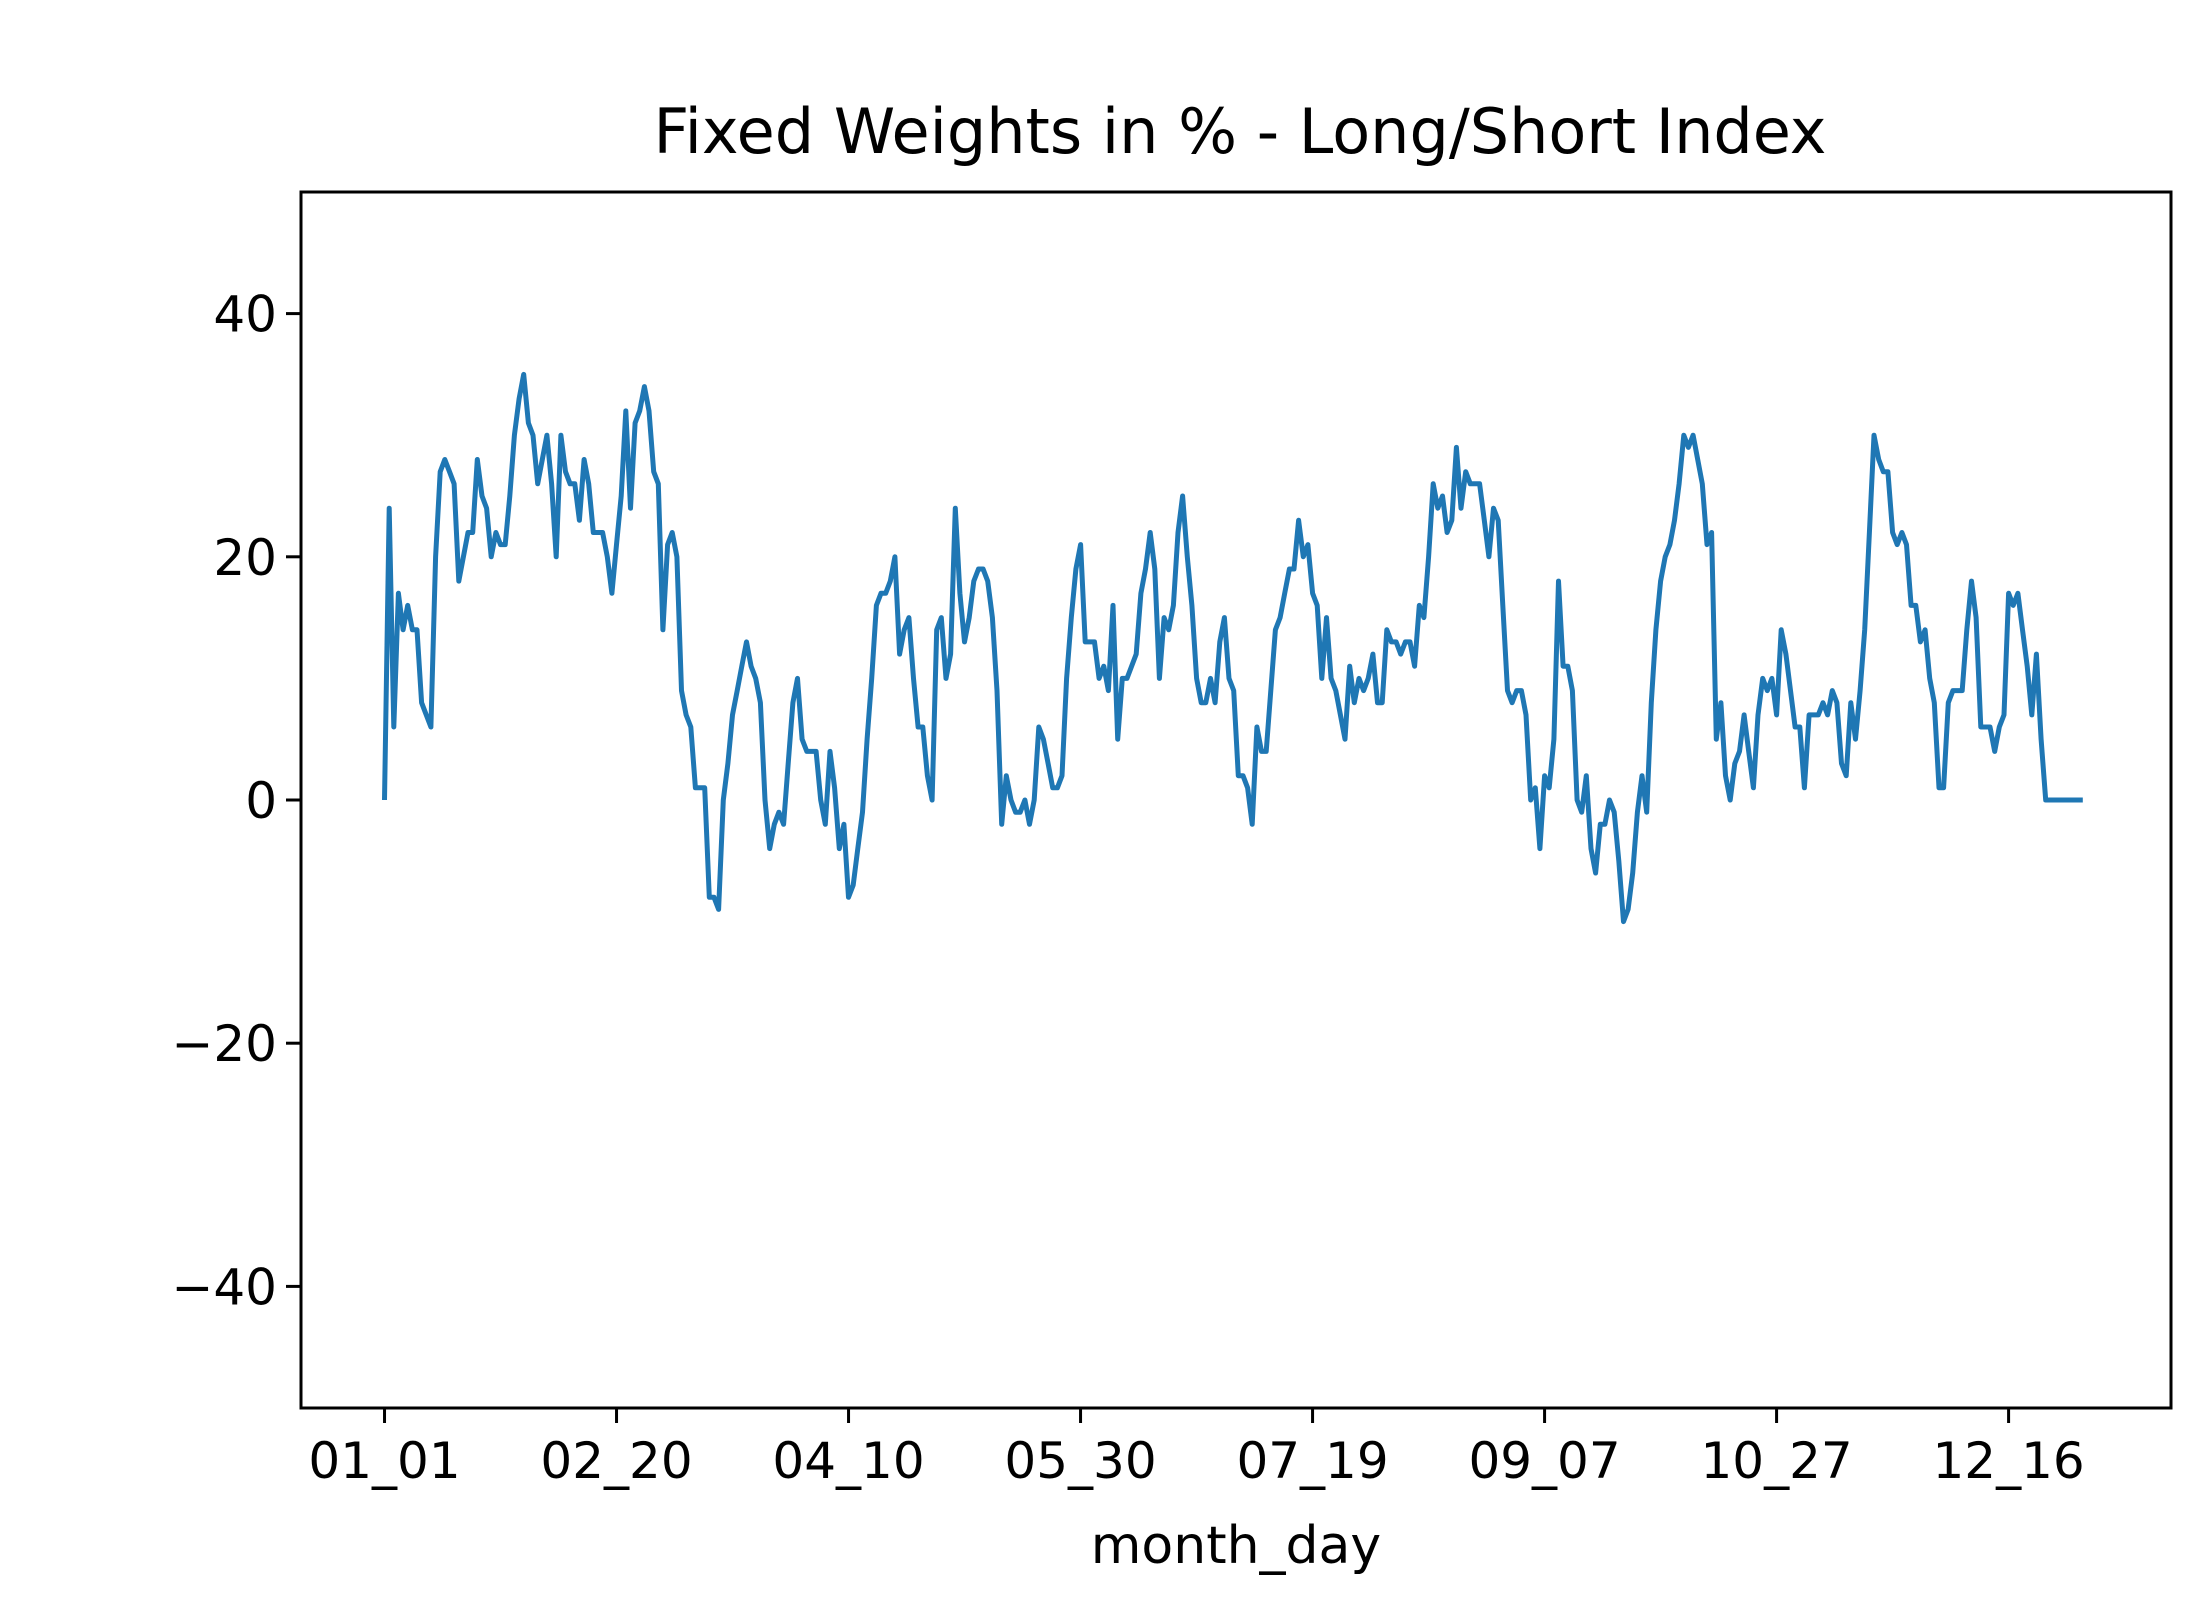 This screenshot has height=1604, width=2200. I want to click on x-tick-label: 01_01, so click(384, 1461).